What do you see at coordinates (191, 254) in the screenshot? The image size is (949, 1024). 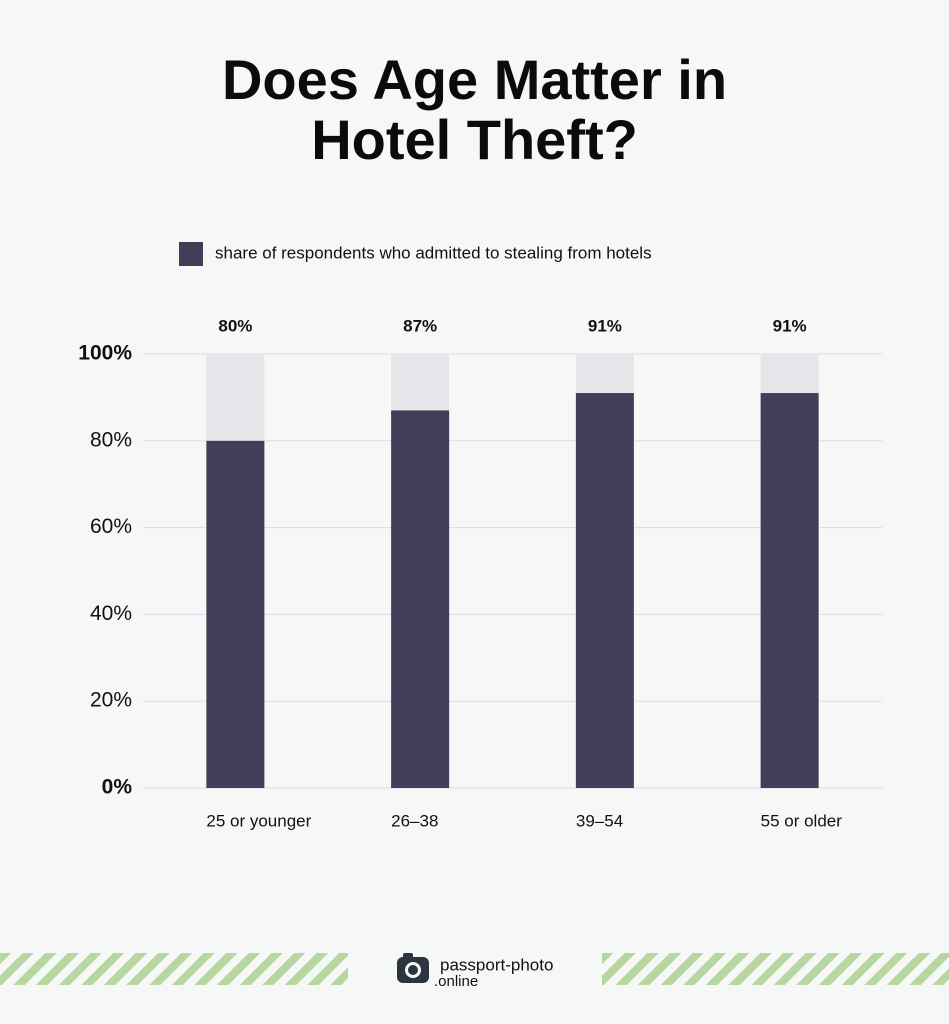 I see `legend-swatch` at bounding box center [191, 254].